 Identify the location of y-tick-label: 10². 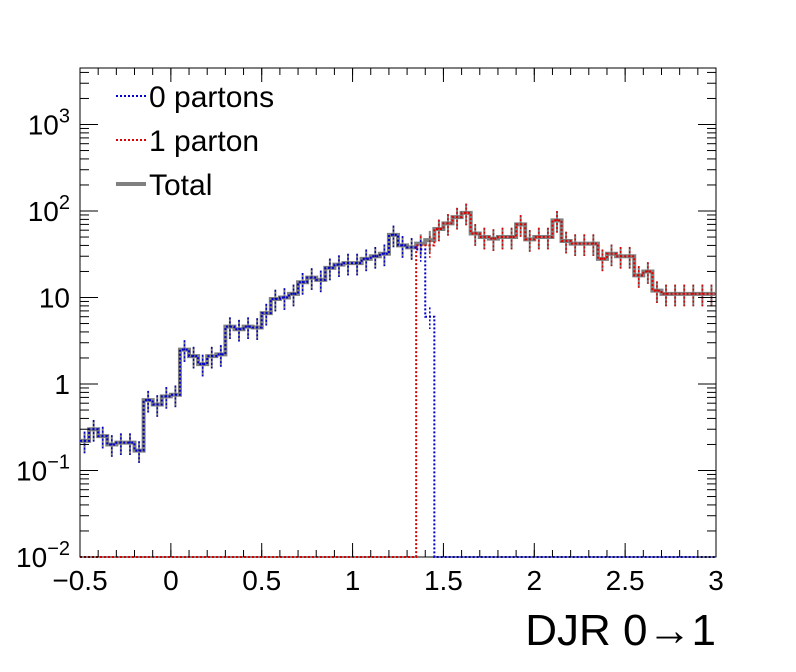
(49, 209).